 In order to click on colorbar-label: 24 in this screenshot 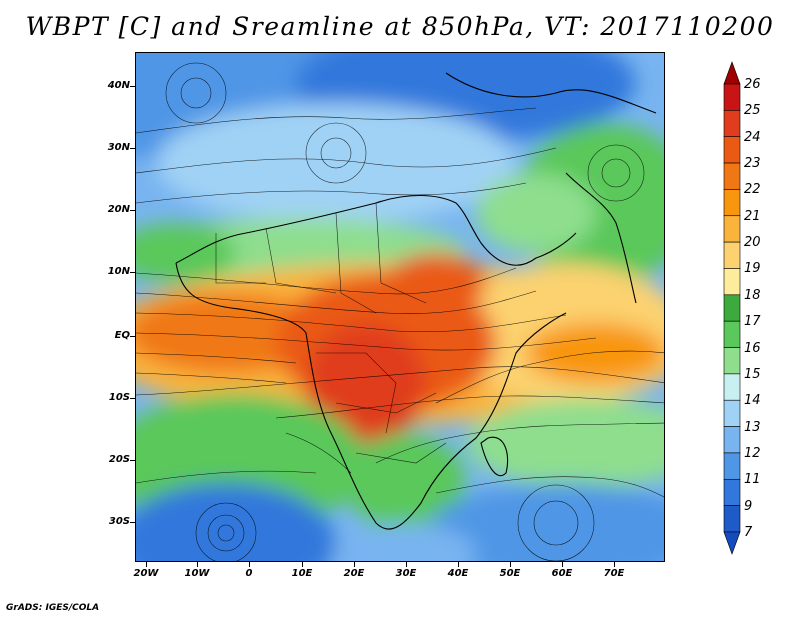, I will do `click(752, 137)`.